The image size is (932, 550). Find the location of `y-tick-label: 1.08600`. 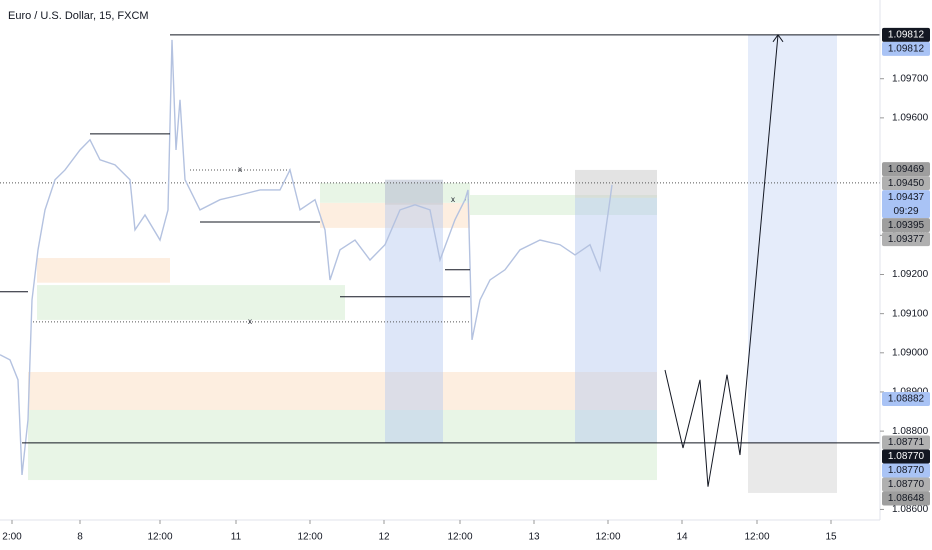

y-tick-label: 1.08600 is located at coordinates (910, 509).